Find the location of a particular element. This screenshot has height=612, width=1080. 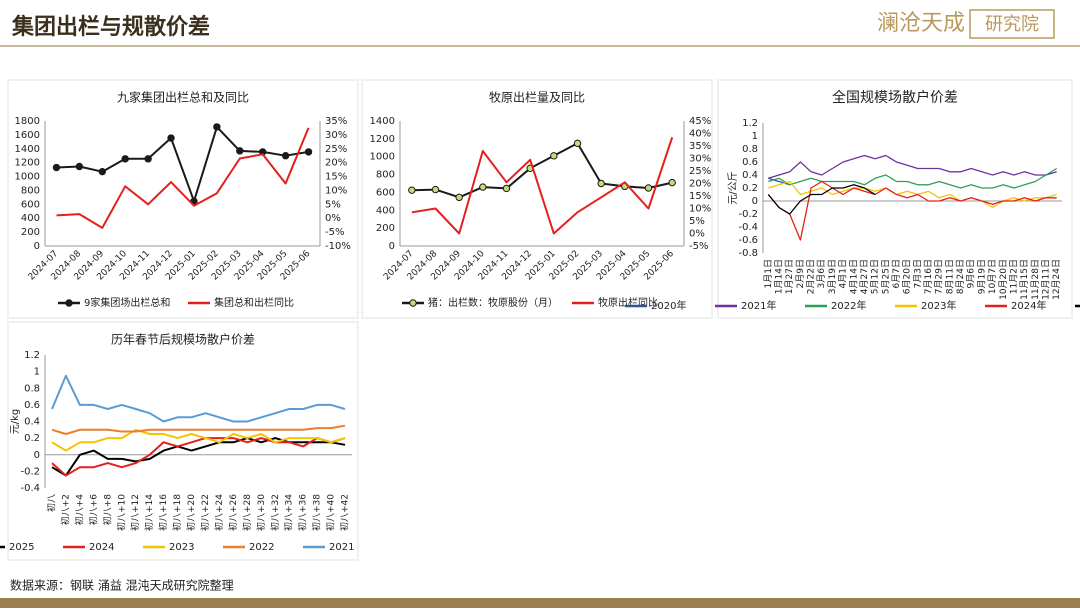

legend-label: 2024年 is located at coordinates (1028, 305).